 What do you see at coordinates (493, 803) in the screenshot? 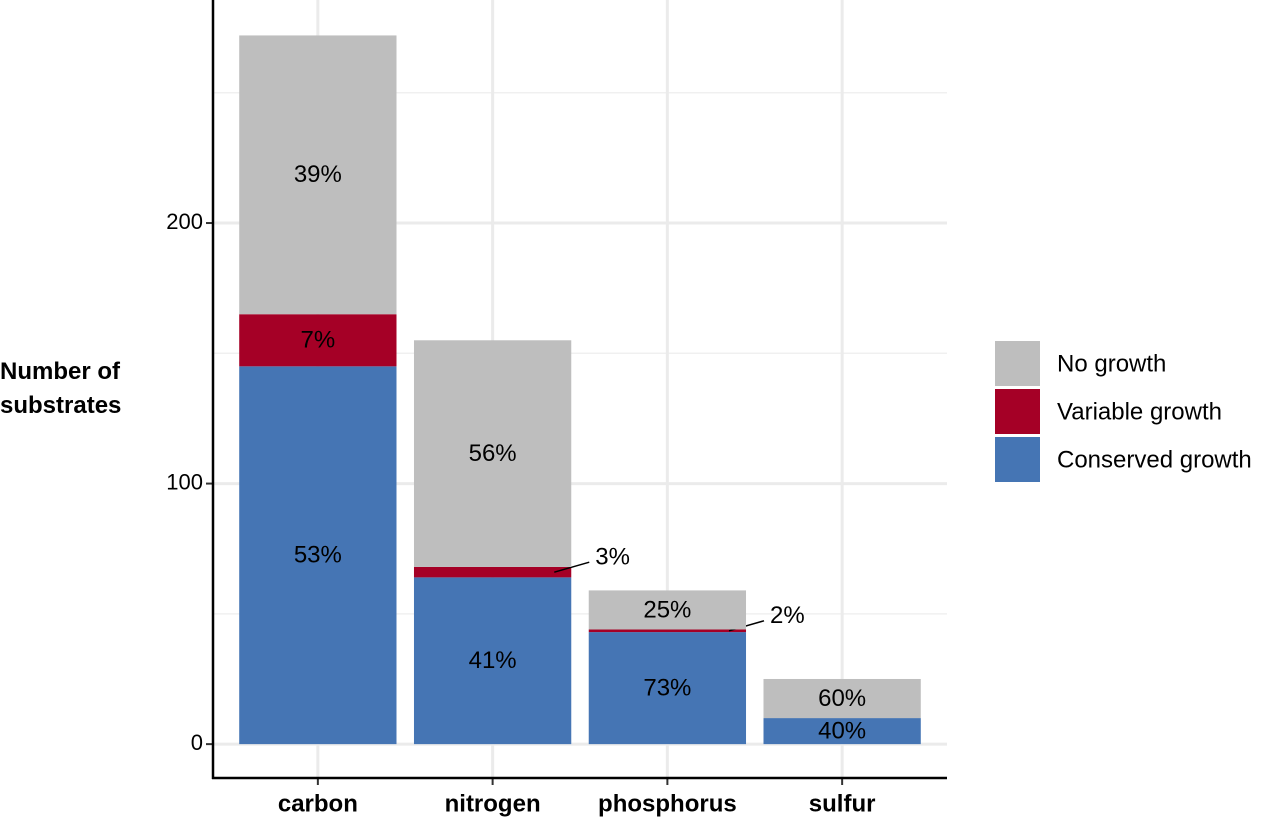
I see `x-tick-label: nitrogen` at bounding box center [493, 803].